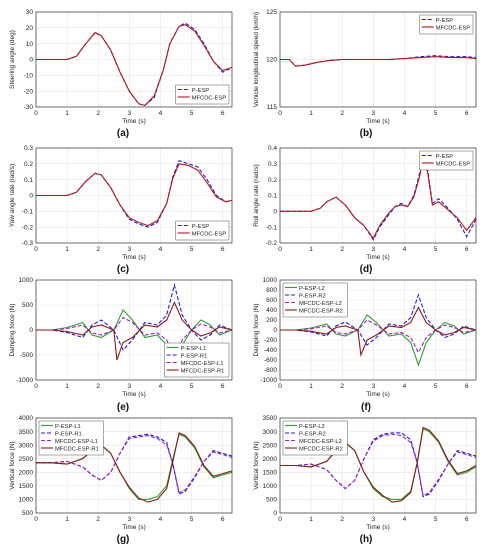  Describe the element at coordinates (272, 196) in the screenshot. I see `y-tick-label: 0.1` at that location.